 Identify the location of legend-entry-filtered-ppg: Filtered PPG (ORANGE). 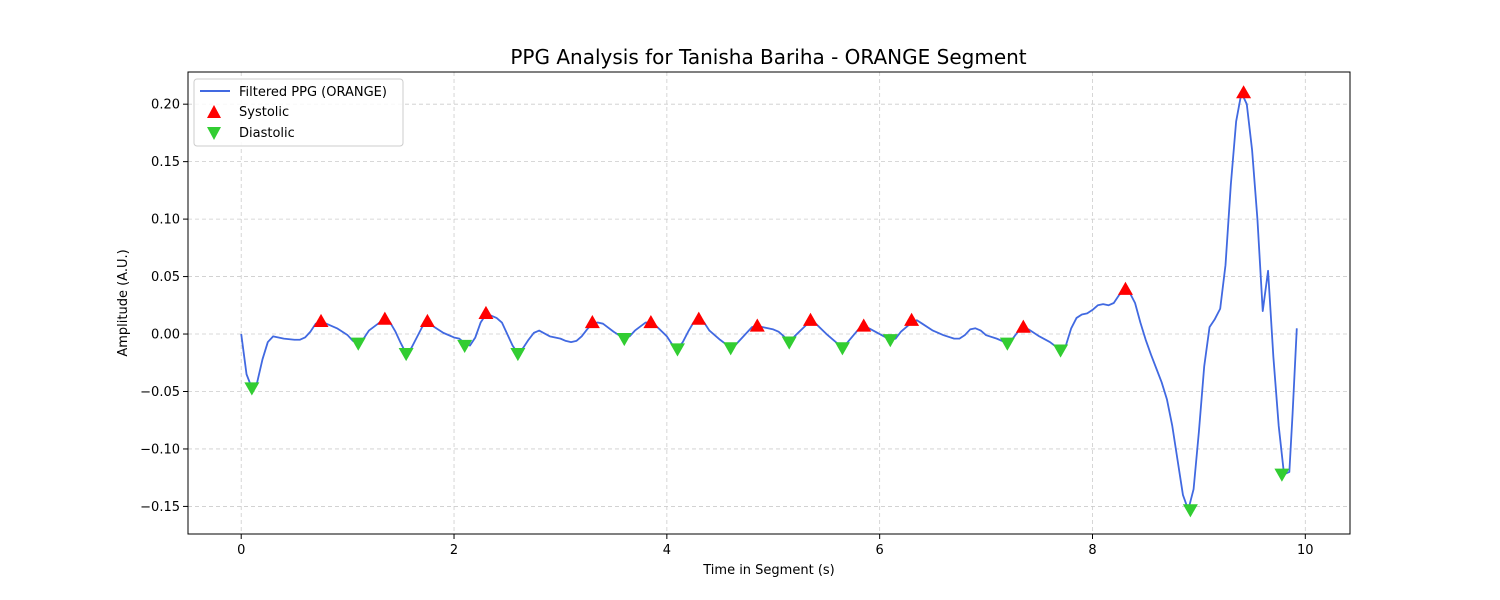
(313, 92).